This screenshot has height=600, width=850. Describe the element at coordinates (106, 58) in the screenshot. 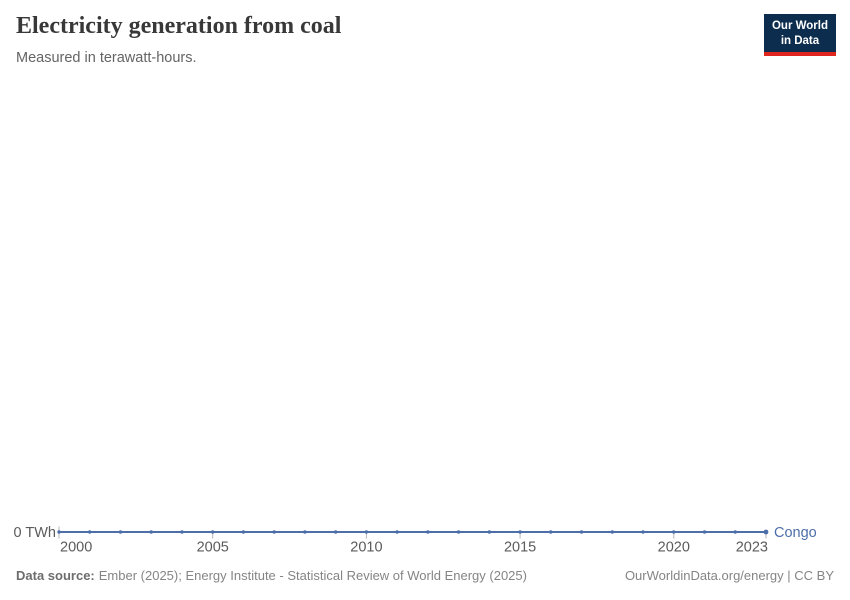

I see `page-subtitle: Measured in terawatt-hours.` at that location.